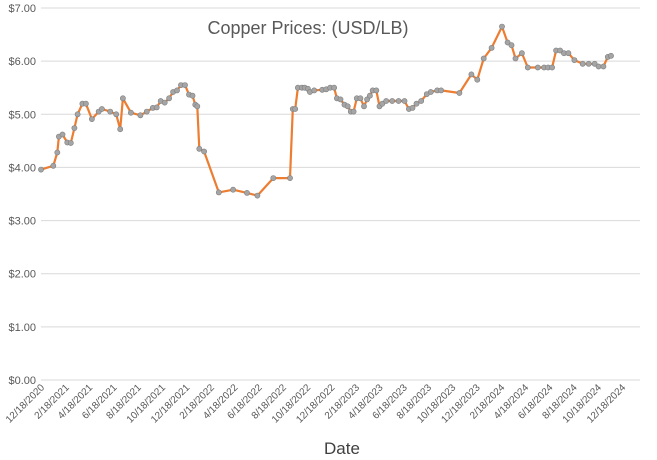  What do you see at coordinates (307, 28) in the screenshot?
I see `chart-title: Copper Prices: (USD/LB)` at bounding box center [307, 28].